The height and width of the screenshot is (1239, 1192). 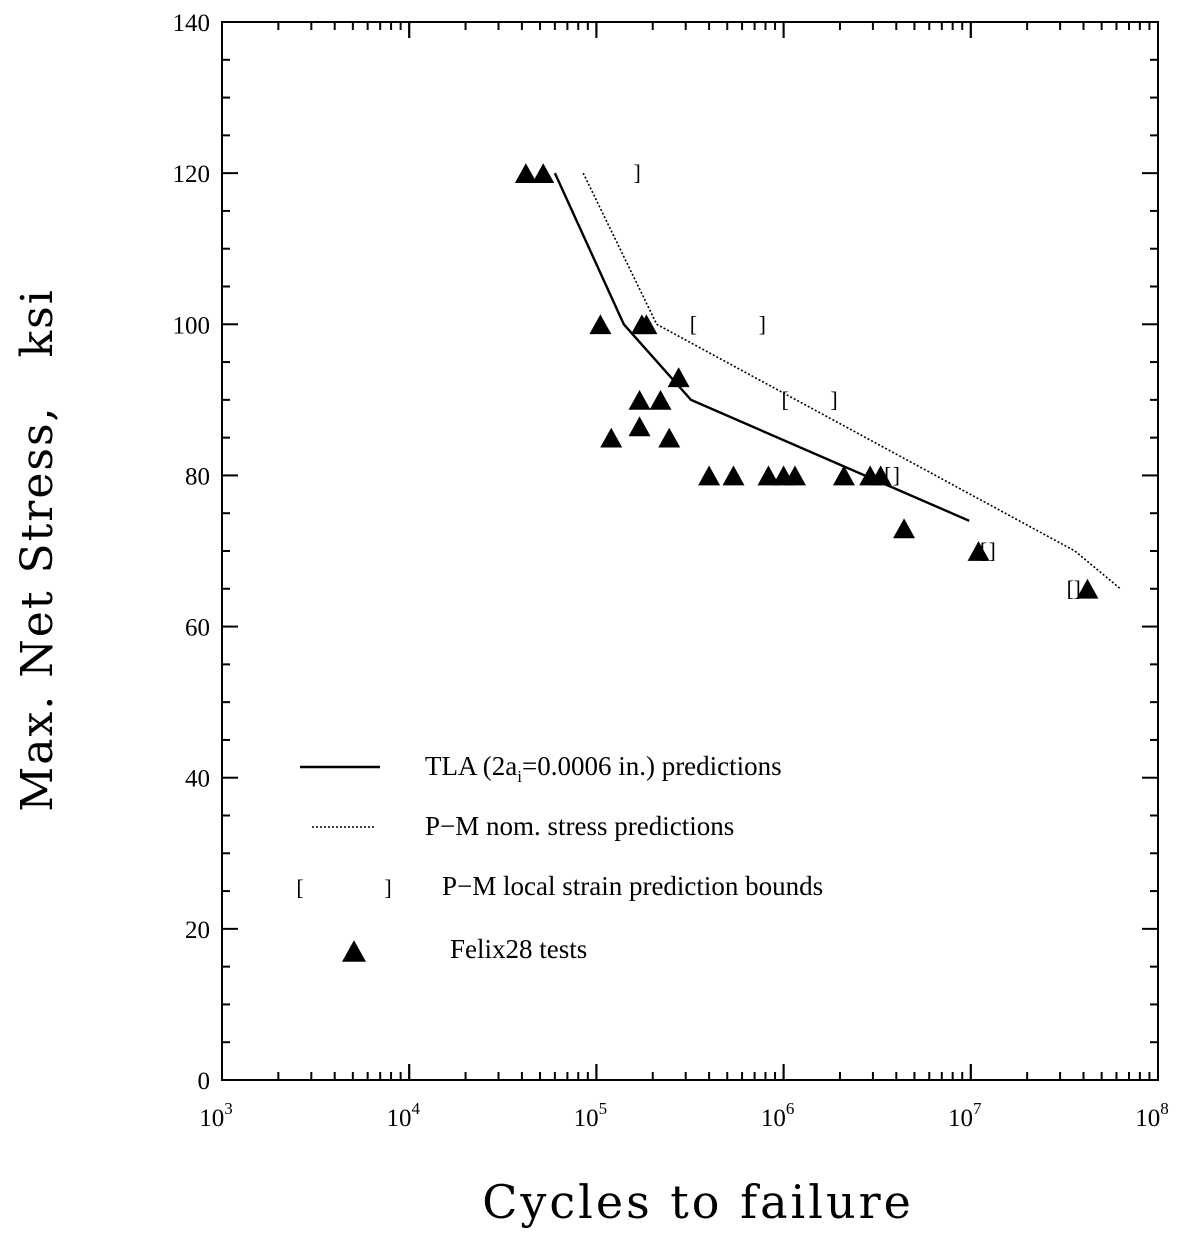 I want to click on x-axis-title: Cycles to failure, so click(x=698, y=1202).